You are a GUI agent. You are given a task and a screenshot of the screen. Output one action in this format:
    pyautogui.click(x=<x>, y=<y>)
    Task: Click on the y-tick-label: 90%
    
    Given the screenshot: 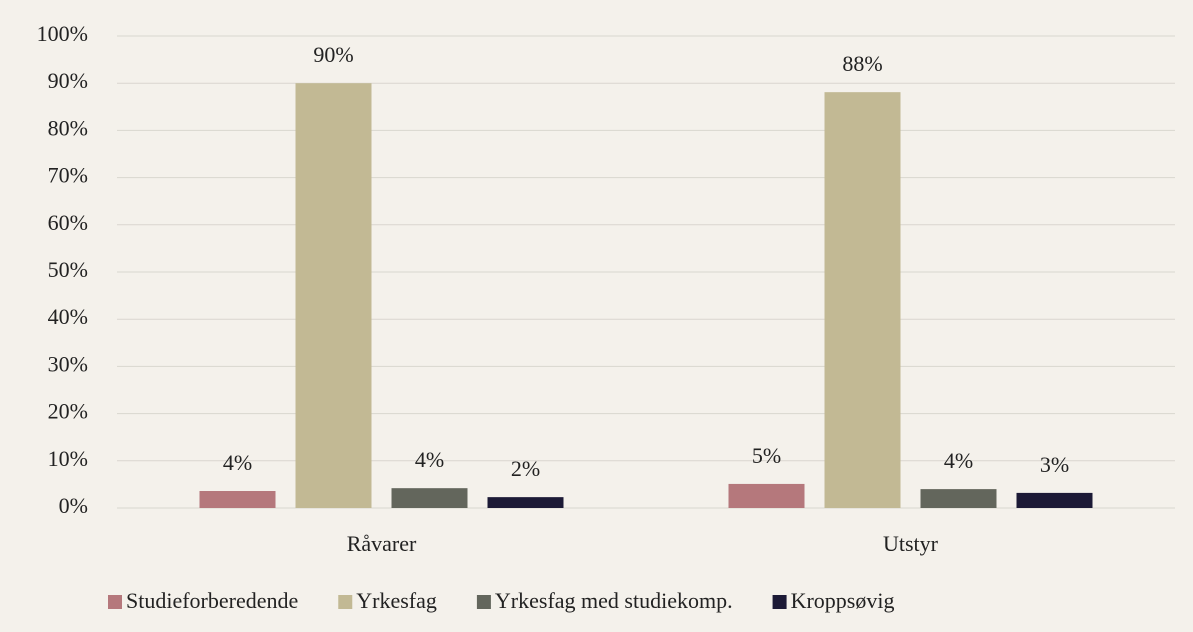 What is the action you would take?
    pyautogui.click(x=68, y=80)
    